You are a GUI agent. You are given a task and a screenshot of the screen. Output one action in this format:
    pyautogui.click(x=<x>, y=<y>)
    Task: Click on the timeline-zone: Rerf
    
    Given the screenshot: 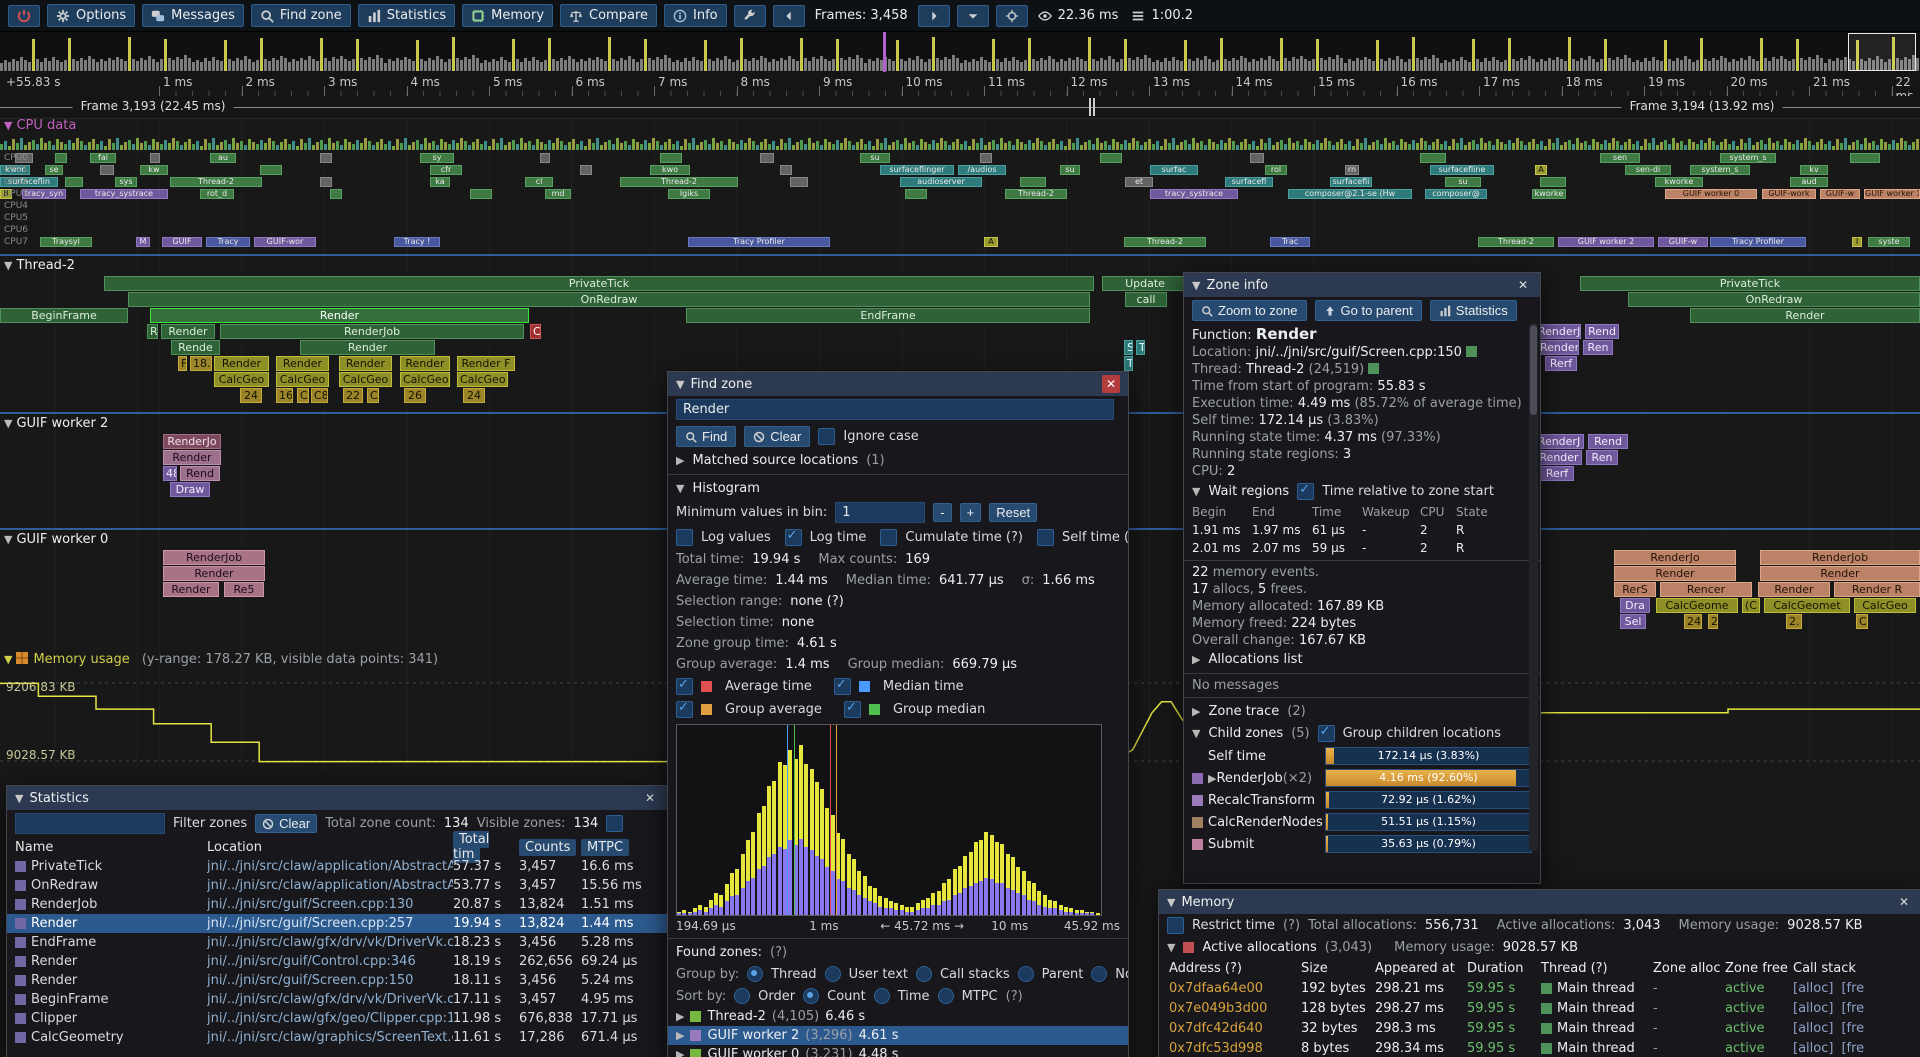 What is the action you would take?
    pyautogui.click(x=1557, y=473)
    